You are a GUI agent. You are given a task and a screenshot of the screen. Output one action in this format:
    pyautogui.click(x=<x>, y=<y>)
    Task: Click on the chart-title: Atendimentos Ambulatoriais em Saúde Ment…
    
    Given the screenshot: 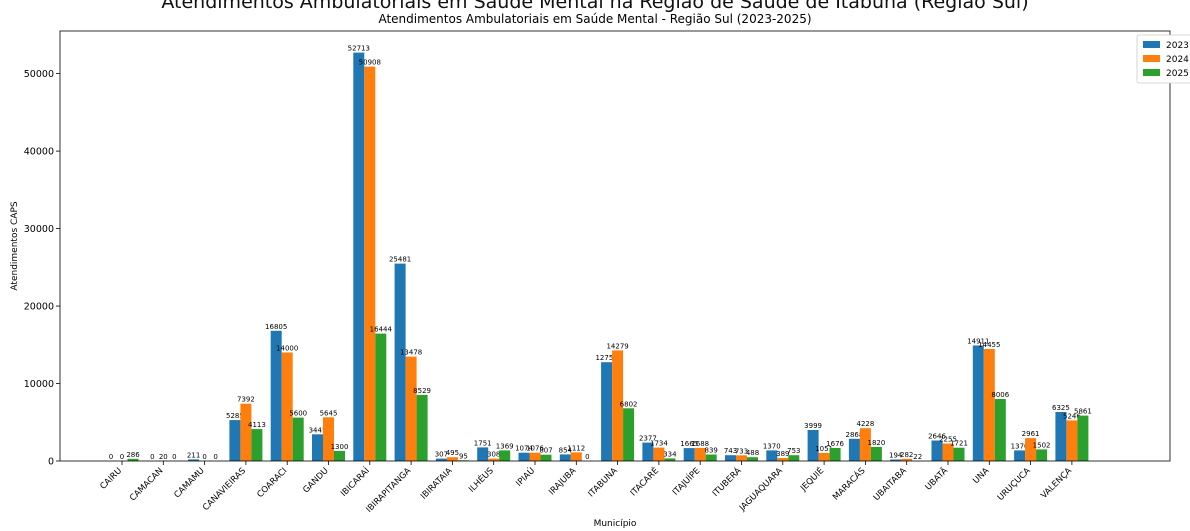 What is the action you would take?
    pyautogui.click(x=595, y=19)
    